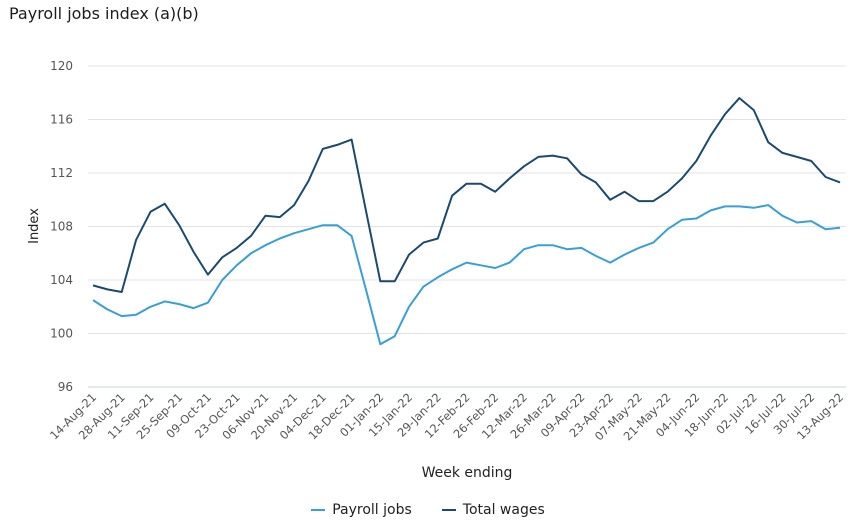 This screenshot has height=529, width=856. I want to click on y-axis-ticks: 96 100 104 108 112 116 120, so click(61, 226).